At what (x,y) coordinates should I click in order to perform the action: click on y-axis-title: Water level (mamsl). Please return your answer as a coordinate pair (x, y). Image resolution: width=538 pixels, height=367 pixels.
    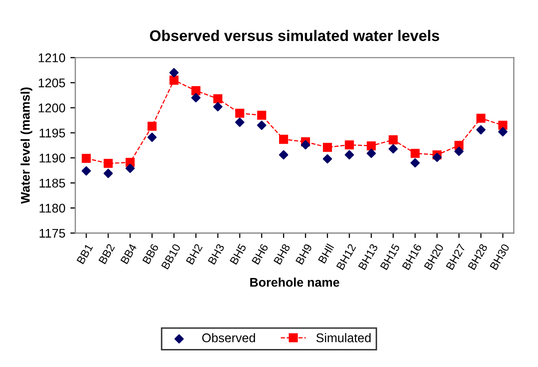
    Looking at the image, I should click on (26, 145).